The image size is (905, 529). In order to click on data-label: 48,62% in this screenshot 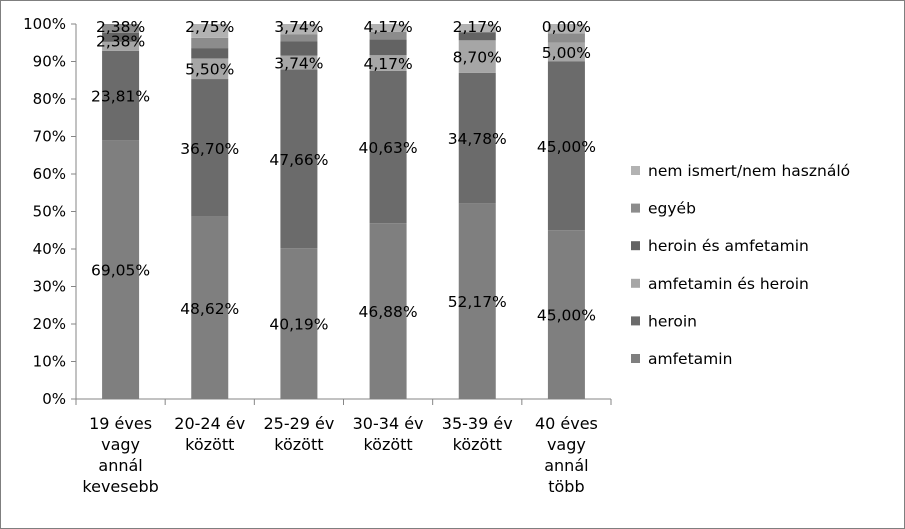, I will do `click(209, 309)`.